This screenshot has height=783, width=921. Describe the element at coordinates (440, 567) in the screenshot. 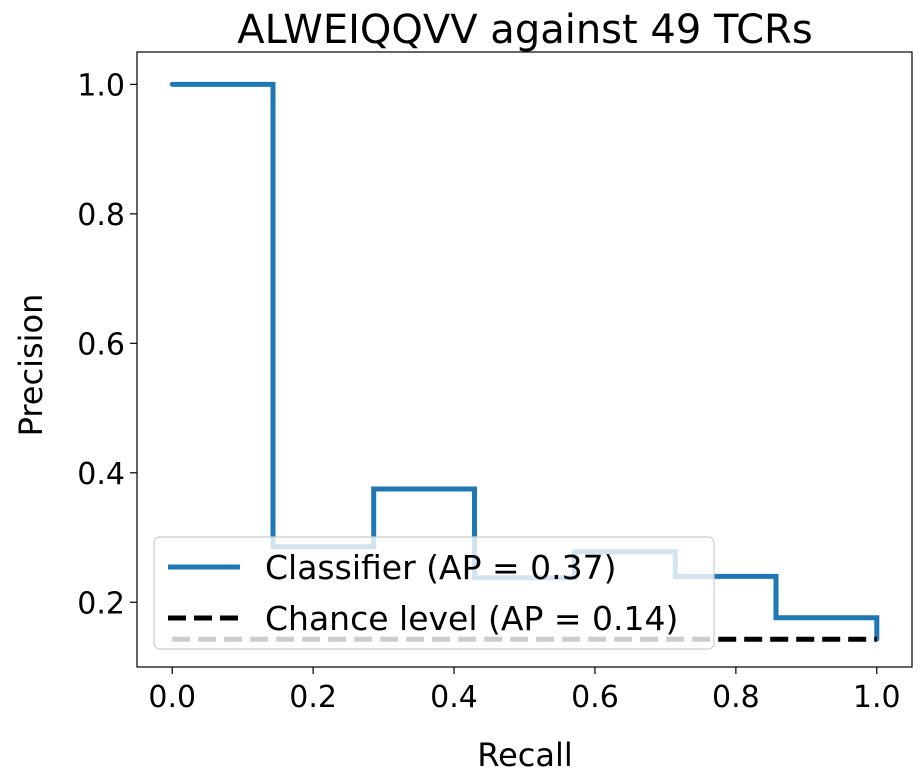

I see `legend-label: Classifier (AP = 0.37)` at that location.